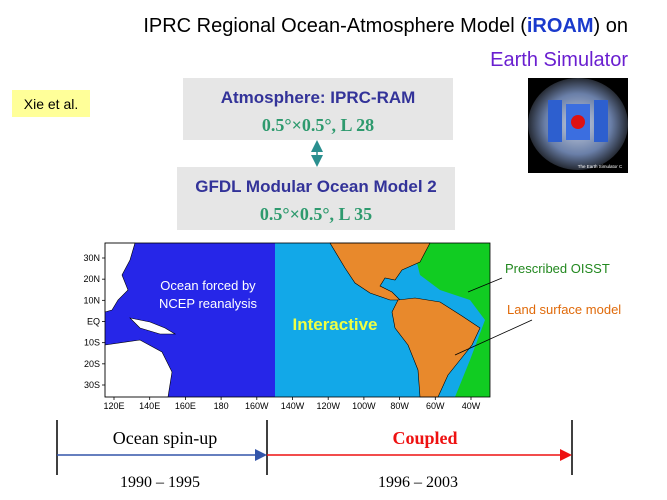 This screenshot has width=667, height=500. What do you see at coordinates (314, 447) in the screenshot?
I see `timeline` at bounding box center [314, 447].